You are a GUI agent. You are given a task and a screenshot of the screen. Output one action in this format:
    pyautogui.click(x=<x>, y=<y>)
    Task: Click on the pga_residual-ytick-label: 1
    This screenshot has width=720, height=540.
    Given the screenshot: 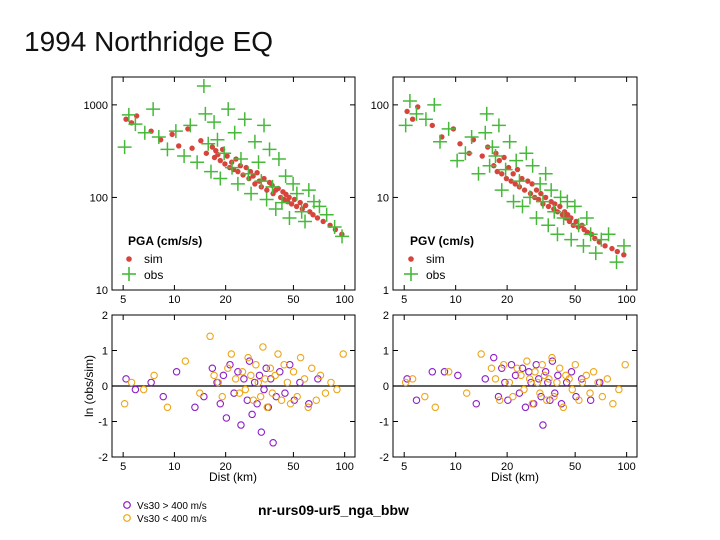 What is the action you would take?
    pyautogui.click(x=105, y=352)
    